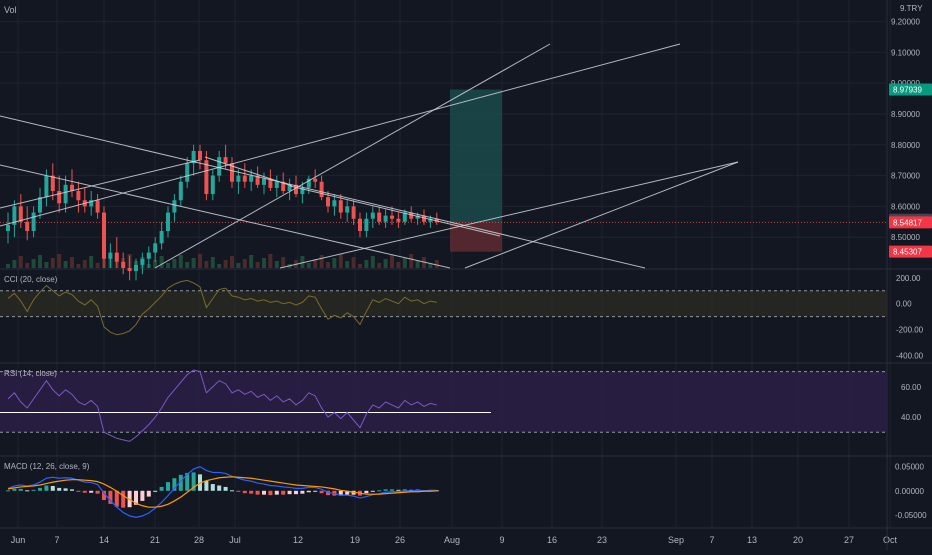 The width and height of the screenshot is (932, 555). I want to click on position-stop-zone, so click(476, 237).